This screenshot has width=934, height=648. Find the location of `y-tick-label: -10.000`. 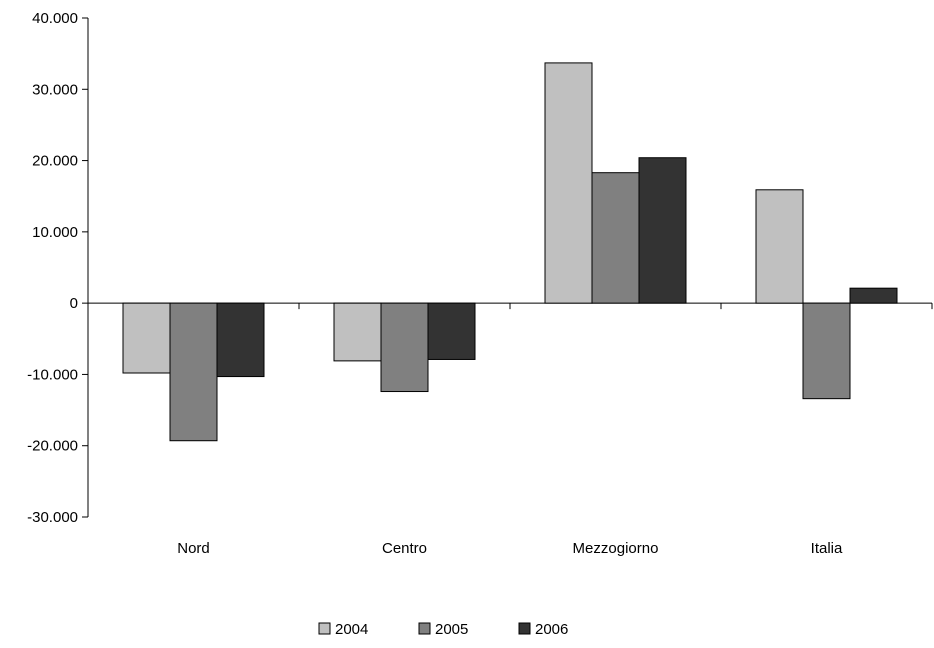

y-tick-label: -10.000 is located at coordinates (52, 374).